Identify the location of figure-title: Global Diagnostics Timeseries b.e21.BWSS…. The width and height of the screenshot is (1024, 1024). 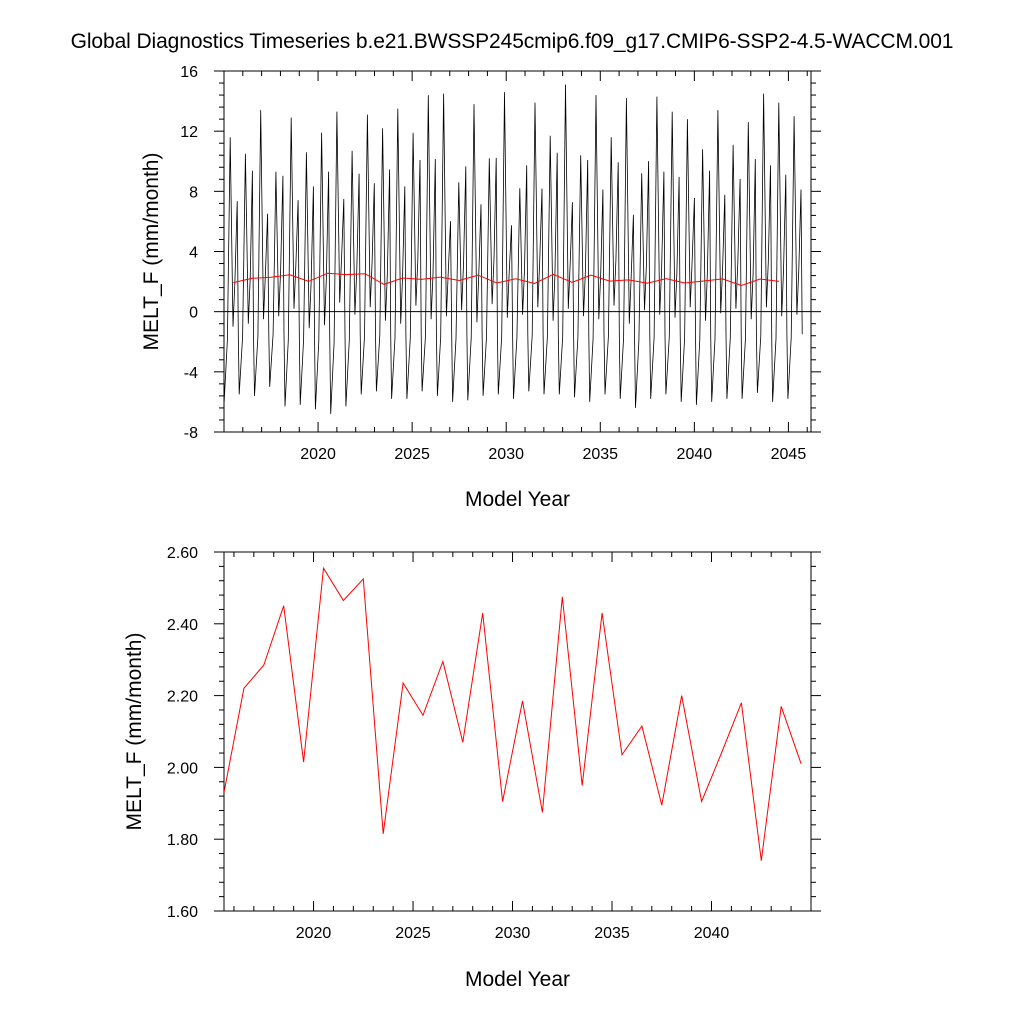
(512, 41).